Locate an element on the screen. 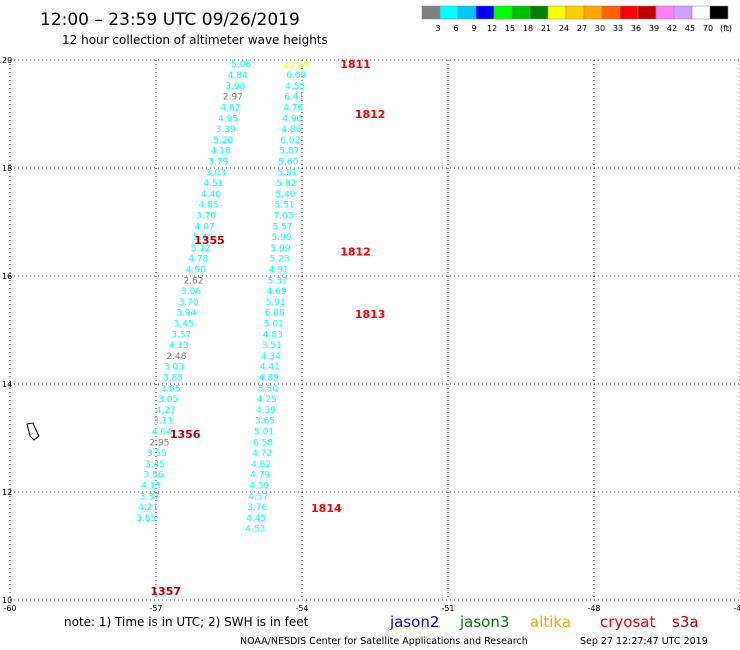 The height and width of the screenshot is (650, 740). x-tick-label: -51 is located at coordinates (447, 608).